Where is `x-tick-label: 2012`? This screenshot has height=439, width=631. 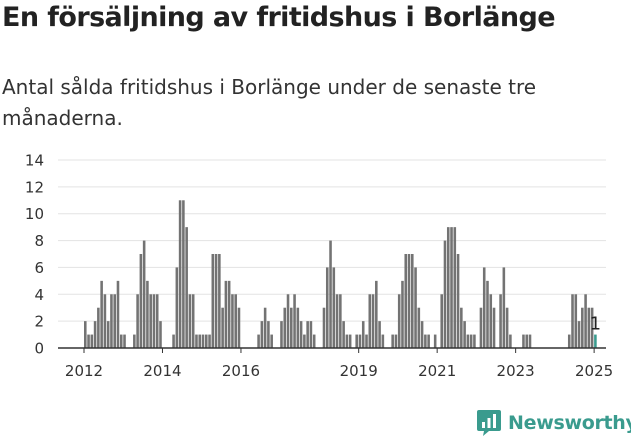
x-tick-label: 2012 is located at coordinates (84, 371).